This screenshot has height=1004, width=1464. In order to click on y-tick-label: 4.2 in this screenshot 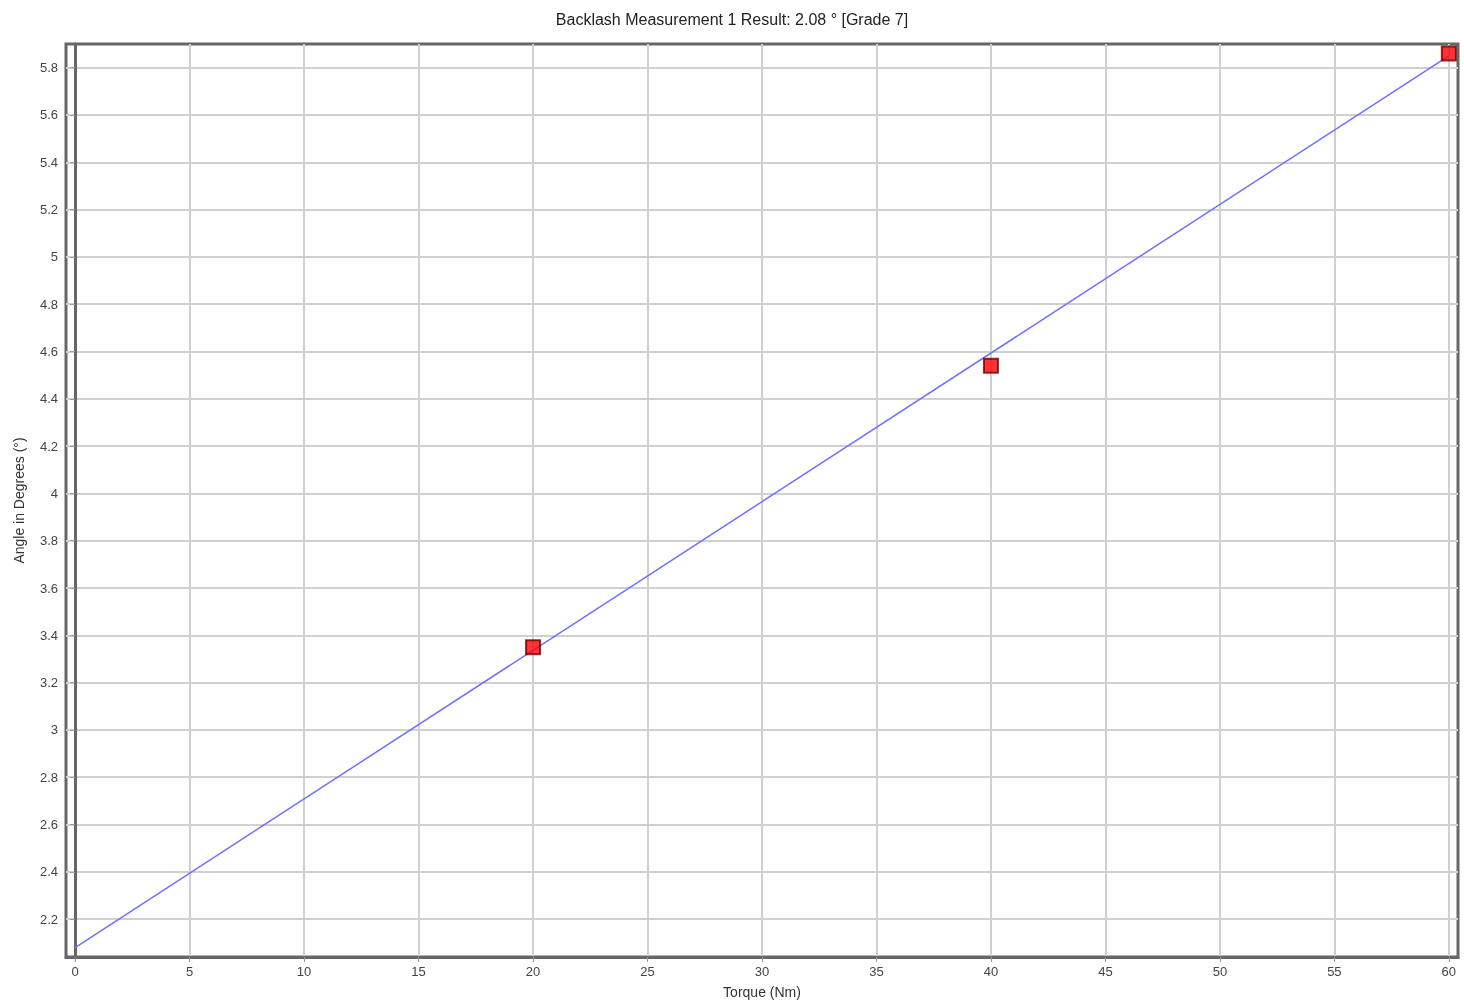, I will do `click(48, 446)`.